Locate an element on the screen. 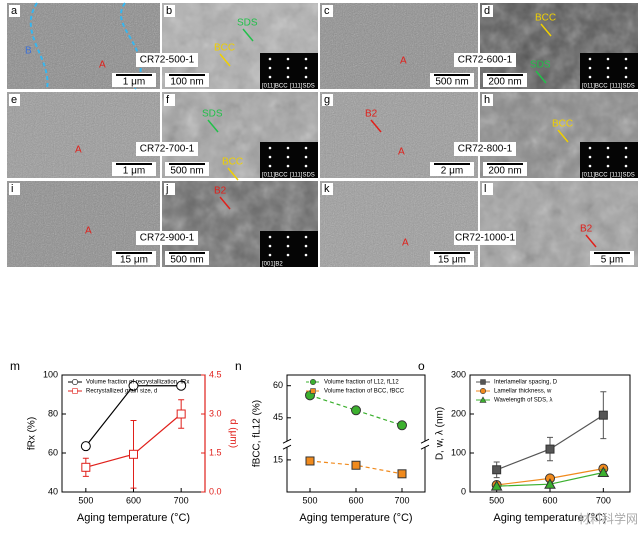 The image size is (643, 541). legend-entry: Wavelength of SDS, λ is located at coordinates (514, 400).